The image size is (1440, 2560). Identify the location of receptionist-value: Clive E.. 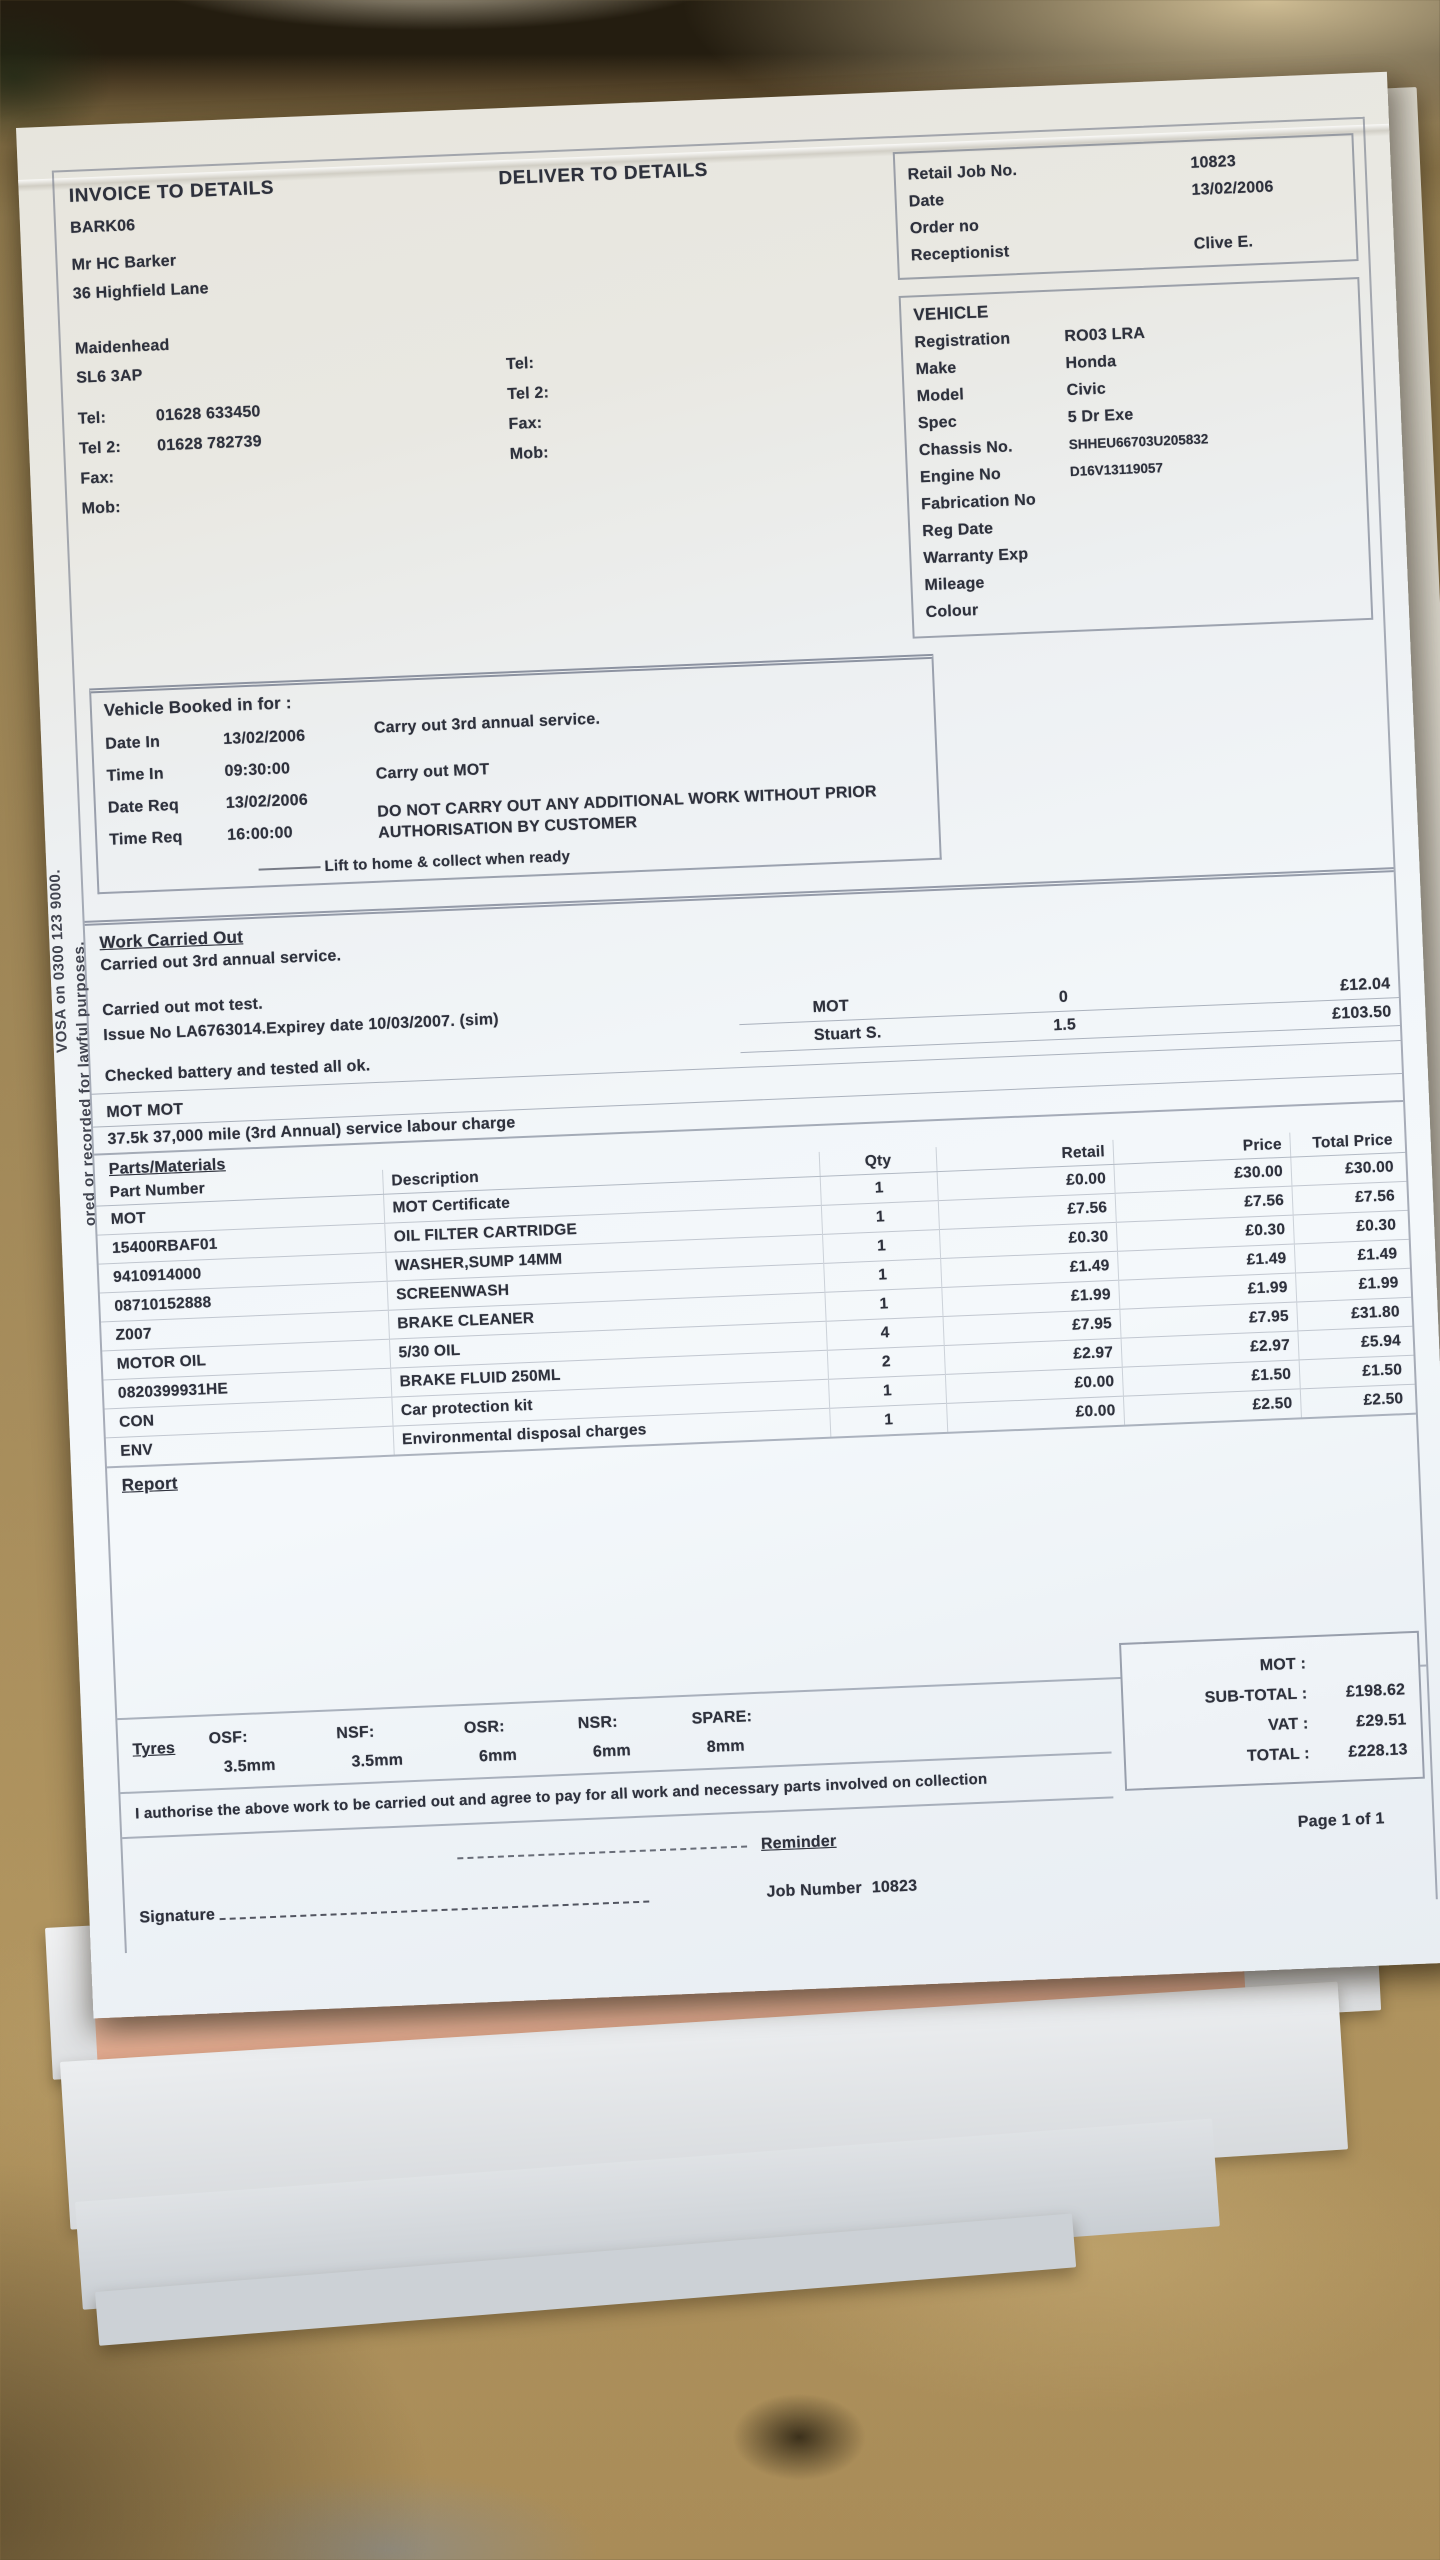
(1223, 243).